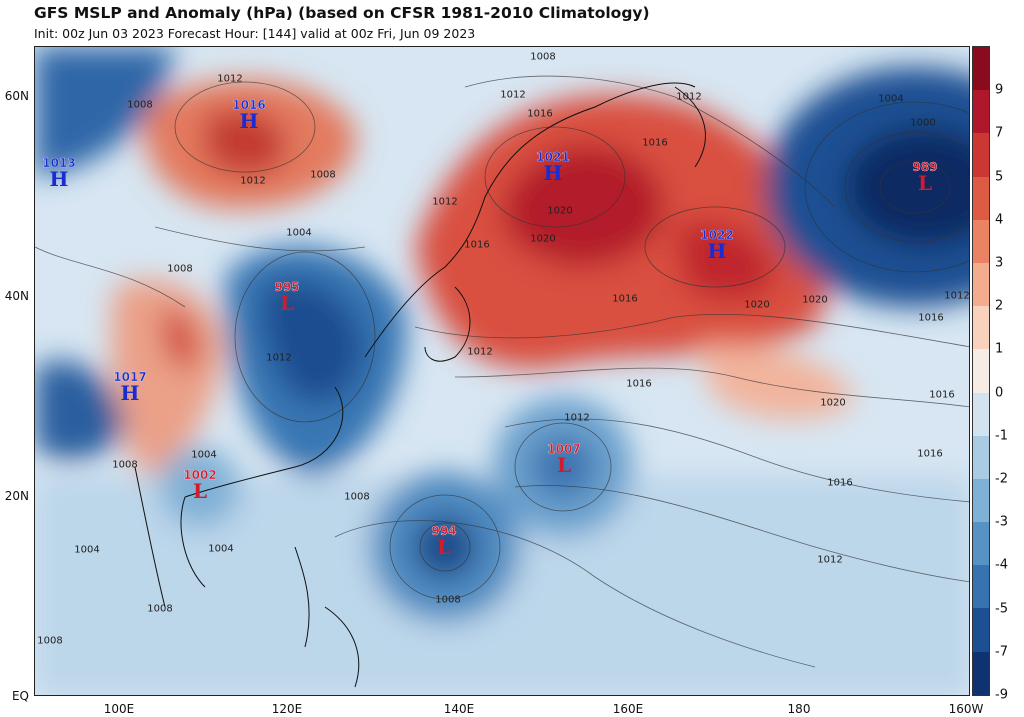  What do you see at coordinates (1001, 695) in the screenshot?
I see `colorbar-tick-label: -9` at bounding box center [1001, 695].